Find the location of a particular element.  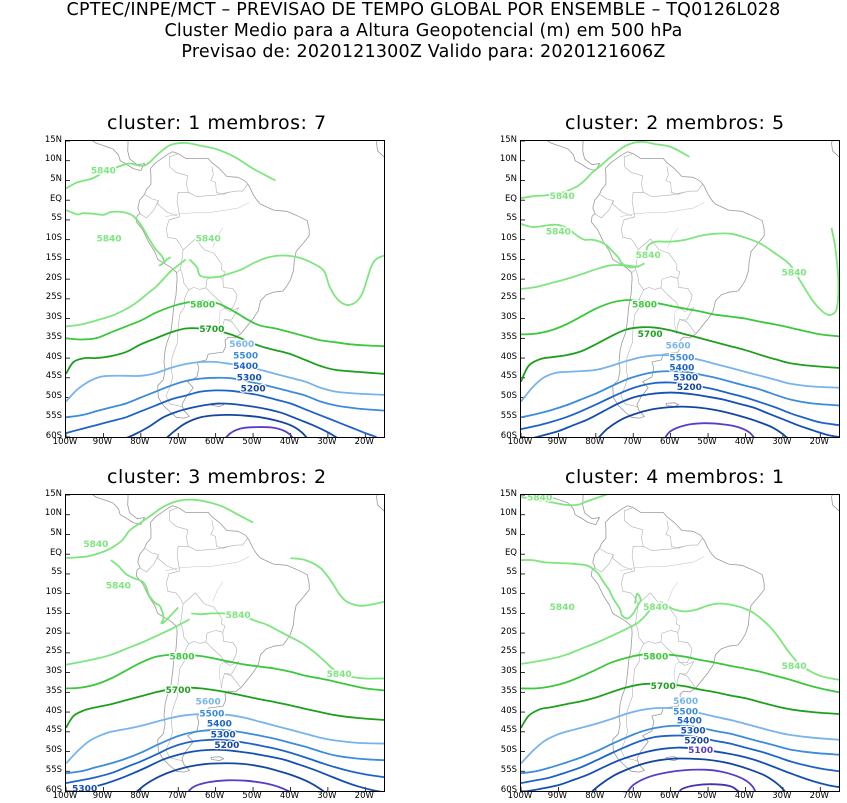

lat-tick-label: 45S is located at coordinates (53, 376).